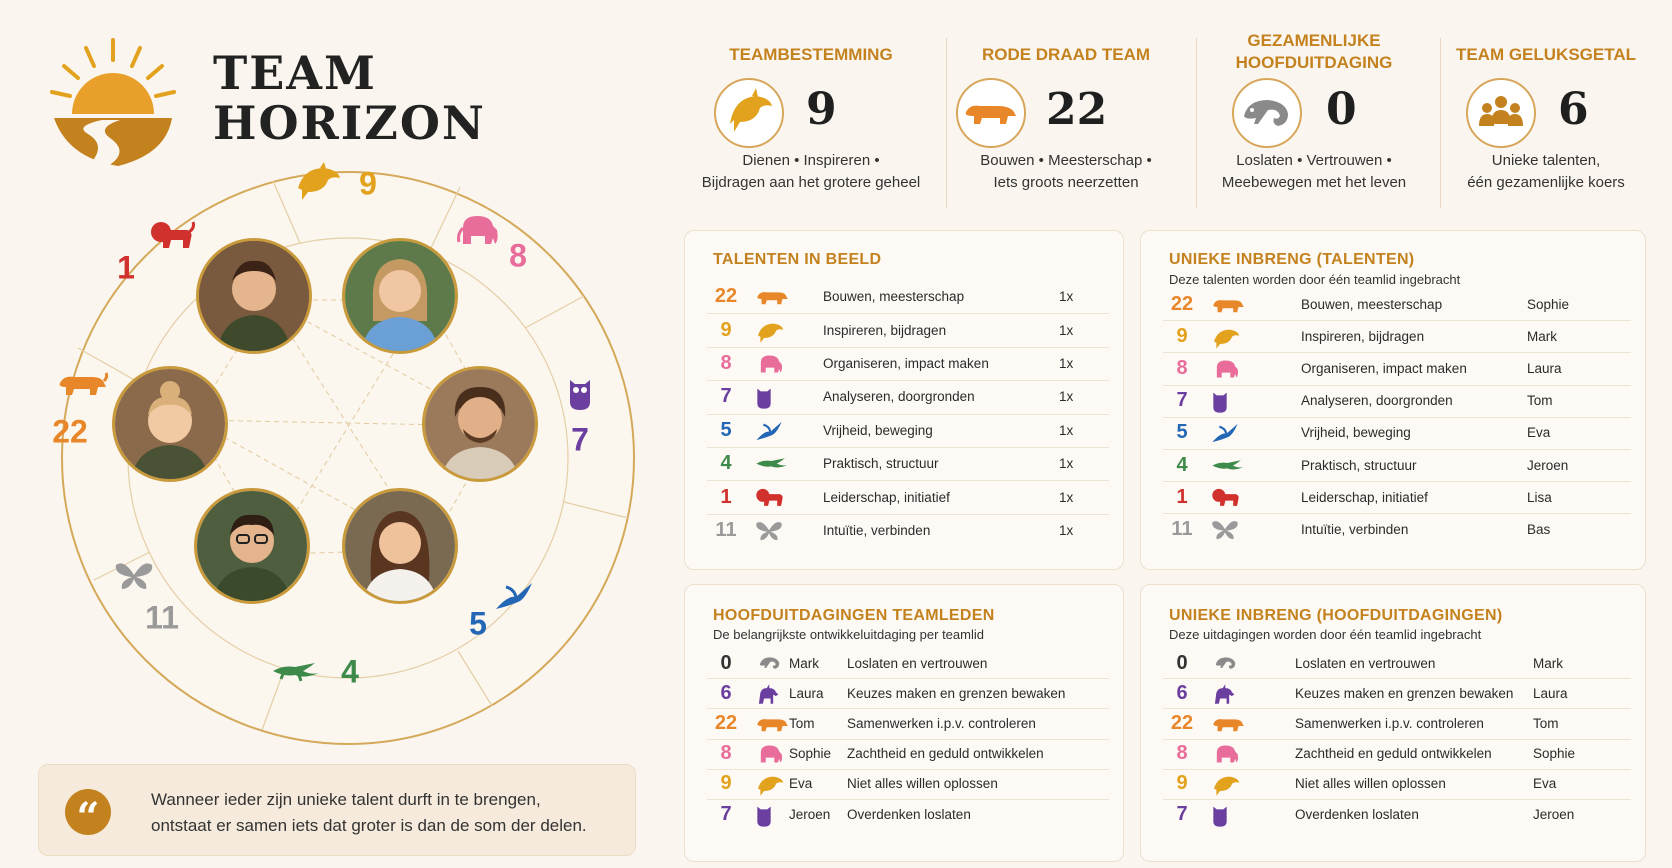 This screenshot has width=1672, height=868. What do you see at coordinates (1314, 51) in the screenshot?
I see `stat-title: GEZAMENLIJKE HOOFDUITDAGING` at bounding box center [1314, 51].